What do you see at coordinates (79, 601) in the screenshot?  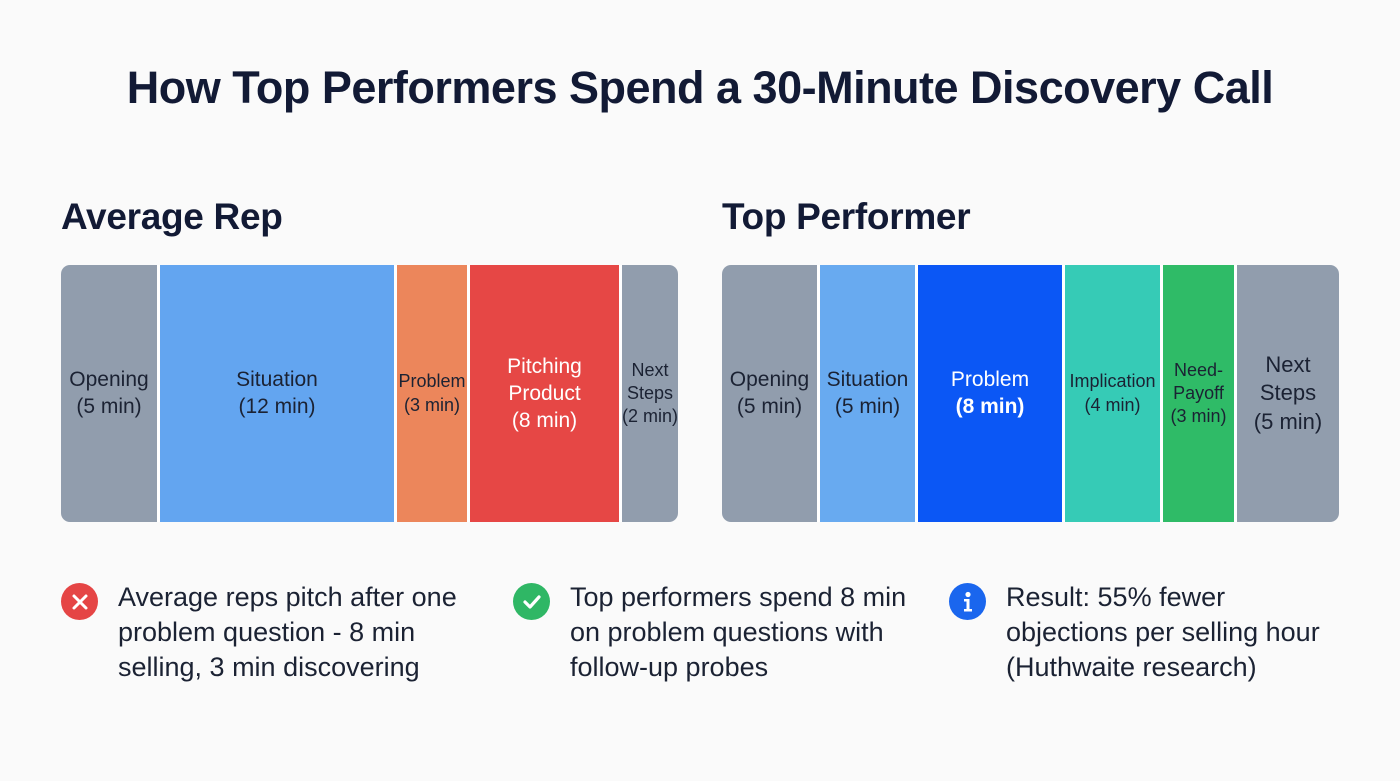 I see `x-circle-icon` at bounding box center [79, 601].